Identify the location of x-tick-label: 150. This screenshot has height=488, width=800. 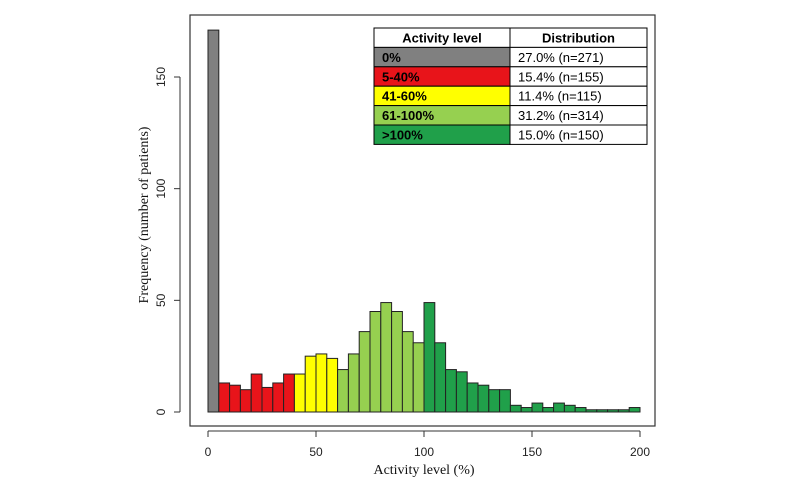
(532, 452).